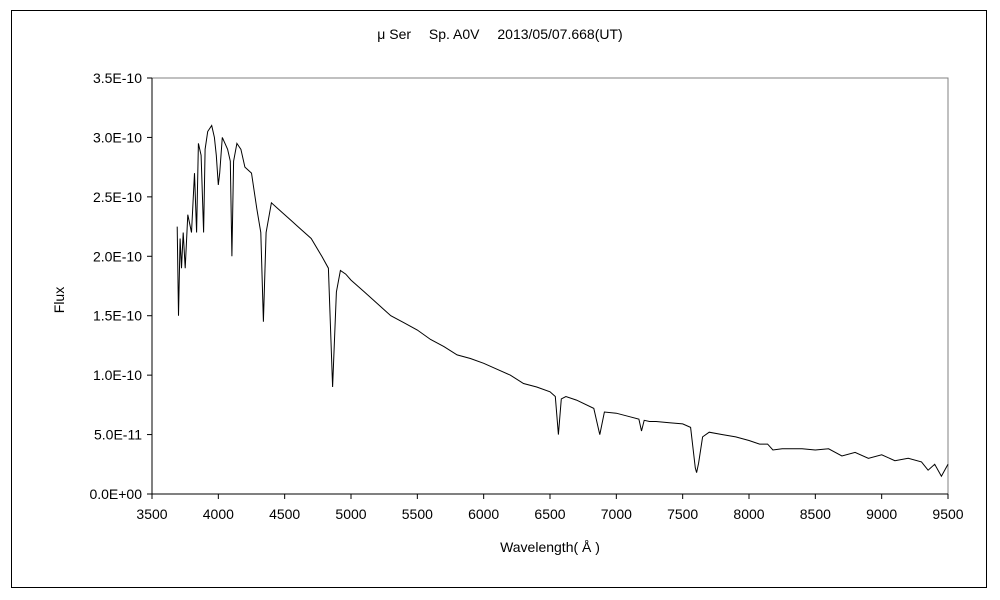 The height and width of the screenshot is (600, 1000). Describe the element at coordinates (284, 514) in the screenshot. I see `x-tick-label: 4500` at that location.